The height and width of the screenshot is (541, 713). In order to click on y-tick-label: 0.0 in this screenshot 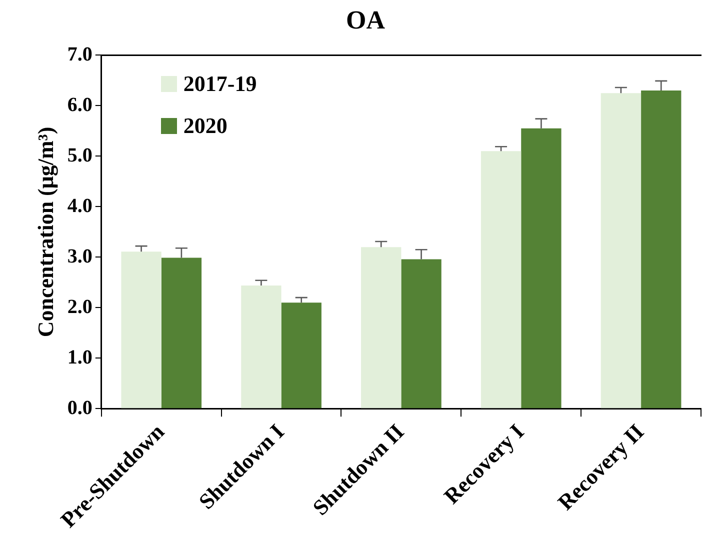, I will do `click(79, 407)`.